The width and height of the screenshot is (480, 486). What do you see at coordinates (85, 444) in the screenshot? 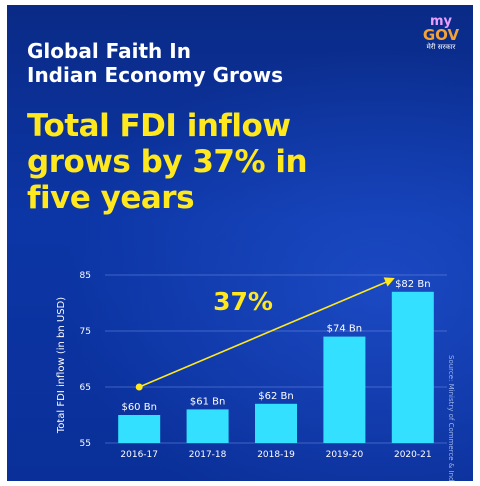
I see `y-tick-label: 55` at bounding box center [85, 444].